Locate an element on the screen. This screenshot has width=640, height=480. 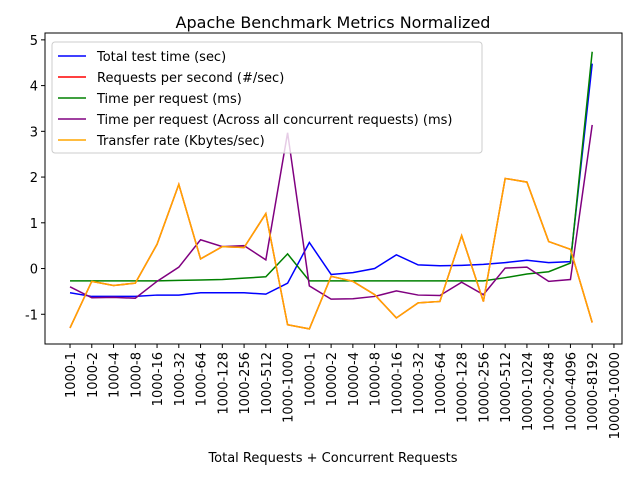
x-tick-label: 1000-128 is located at coordinates (223, 383).